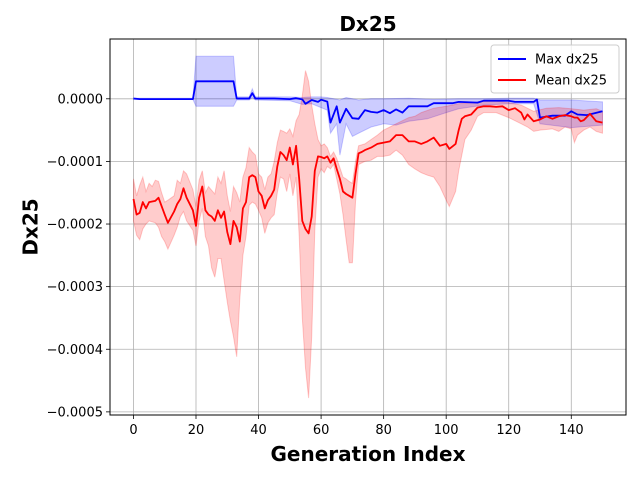  Describe the element at coordinates (321, 430) in the screenshot. I see `x-tick-label: 60` at that location.